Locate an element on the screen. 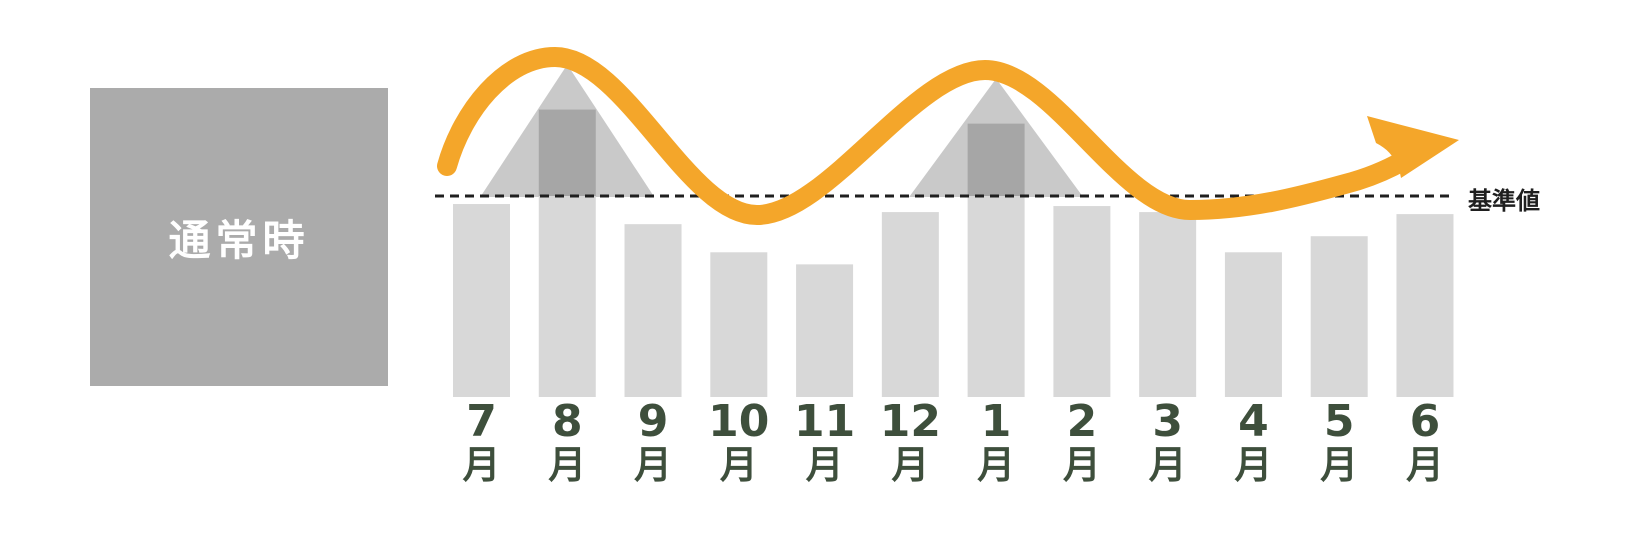 This screenshot has height=538, width=1640. baseline-label: 基準値 is located at coordinates (1504, 201).